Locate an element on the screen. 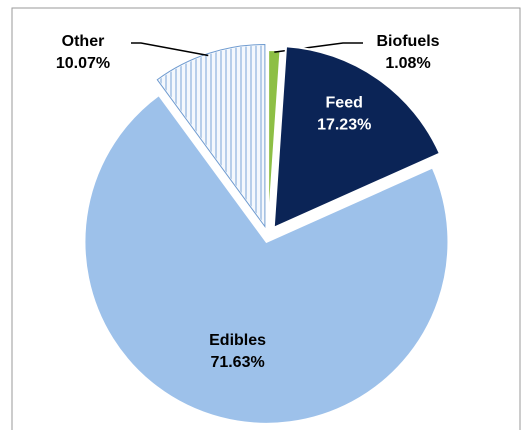 The height and width of the screenshot is (430, 522). leader-line is located at coordinates (170, 49).